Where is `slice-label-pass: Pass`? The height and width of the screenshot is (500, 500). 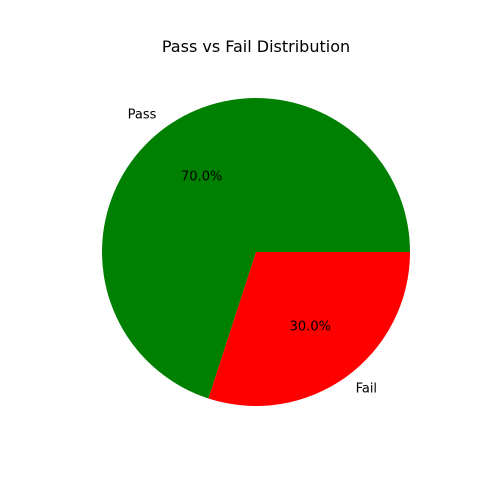 slice-label-pass: Pass is located at coordinates (142, 114).